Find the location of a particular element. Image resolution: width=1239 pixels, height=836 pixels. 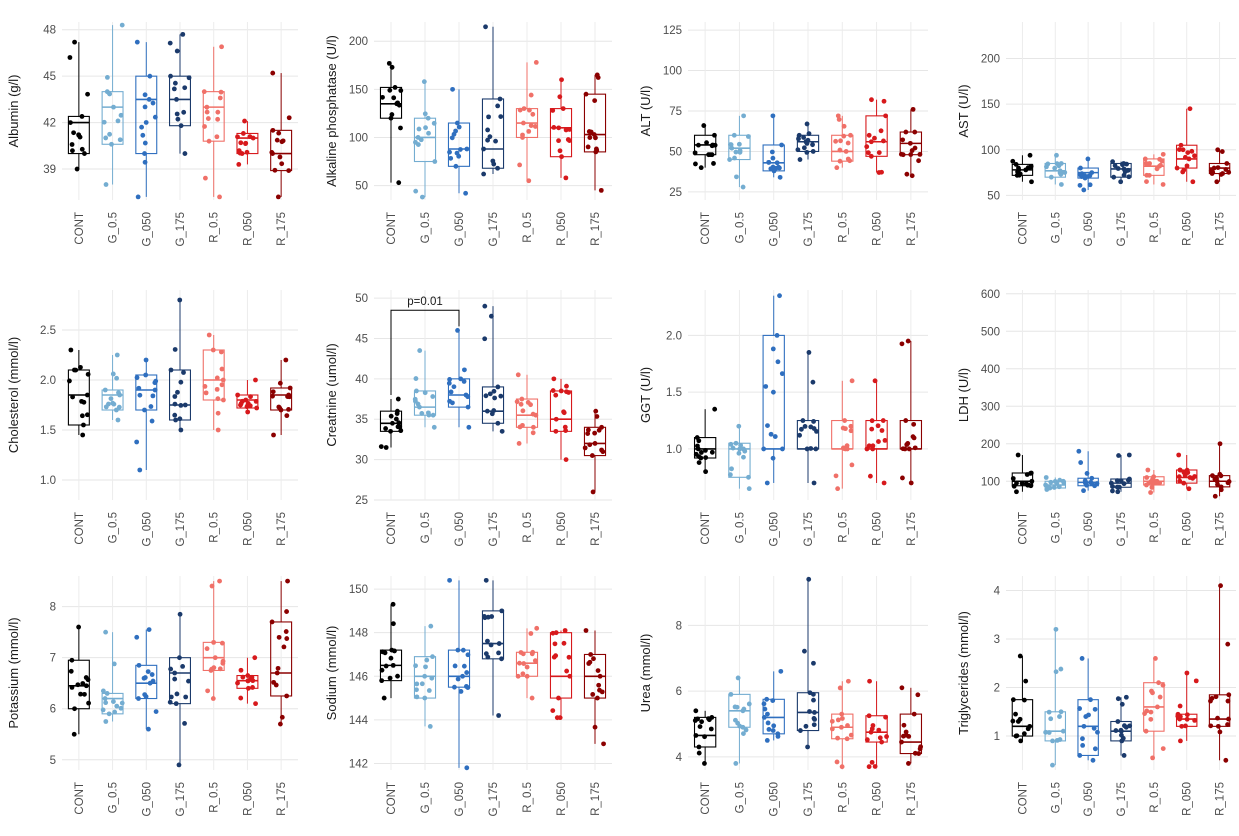

y-tick-label: 50 is located at coordinates (993, 196).